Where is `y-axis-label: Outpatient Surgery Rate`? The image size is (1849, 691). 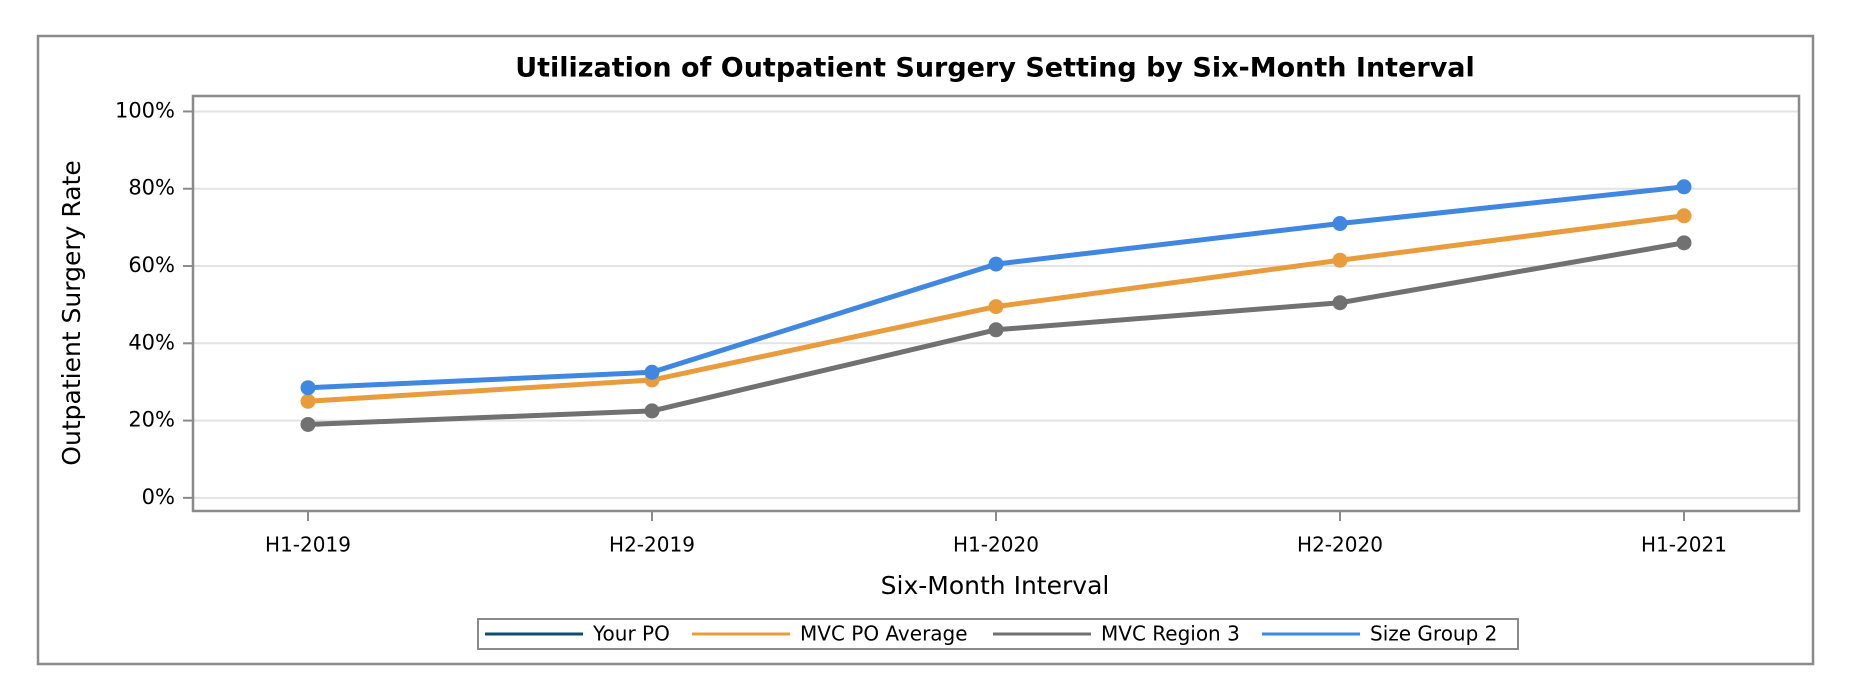
y-axis-label: Outpatient Surgery Rate is located at coordinates (71, 312).